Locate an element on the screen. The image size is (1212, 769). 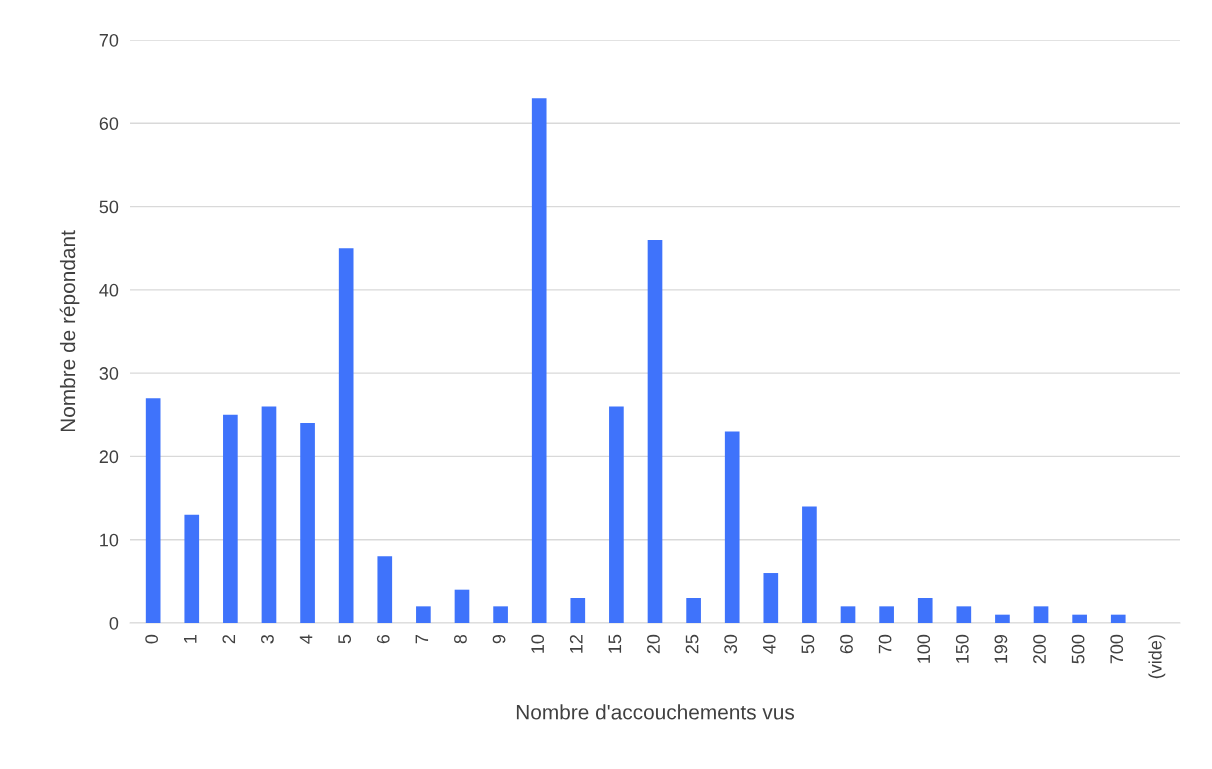
y-tick-label: 20 is located at coordinates (109, 457).